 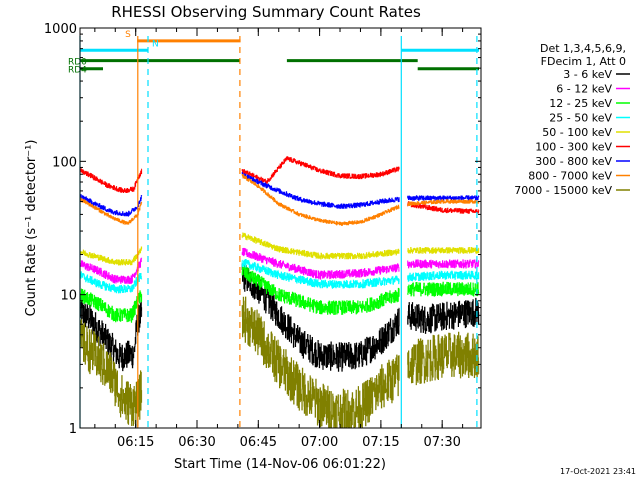 I want to click on legend-label-5: 50 - 100 keV, so click(x=577, y=132).